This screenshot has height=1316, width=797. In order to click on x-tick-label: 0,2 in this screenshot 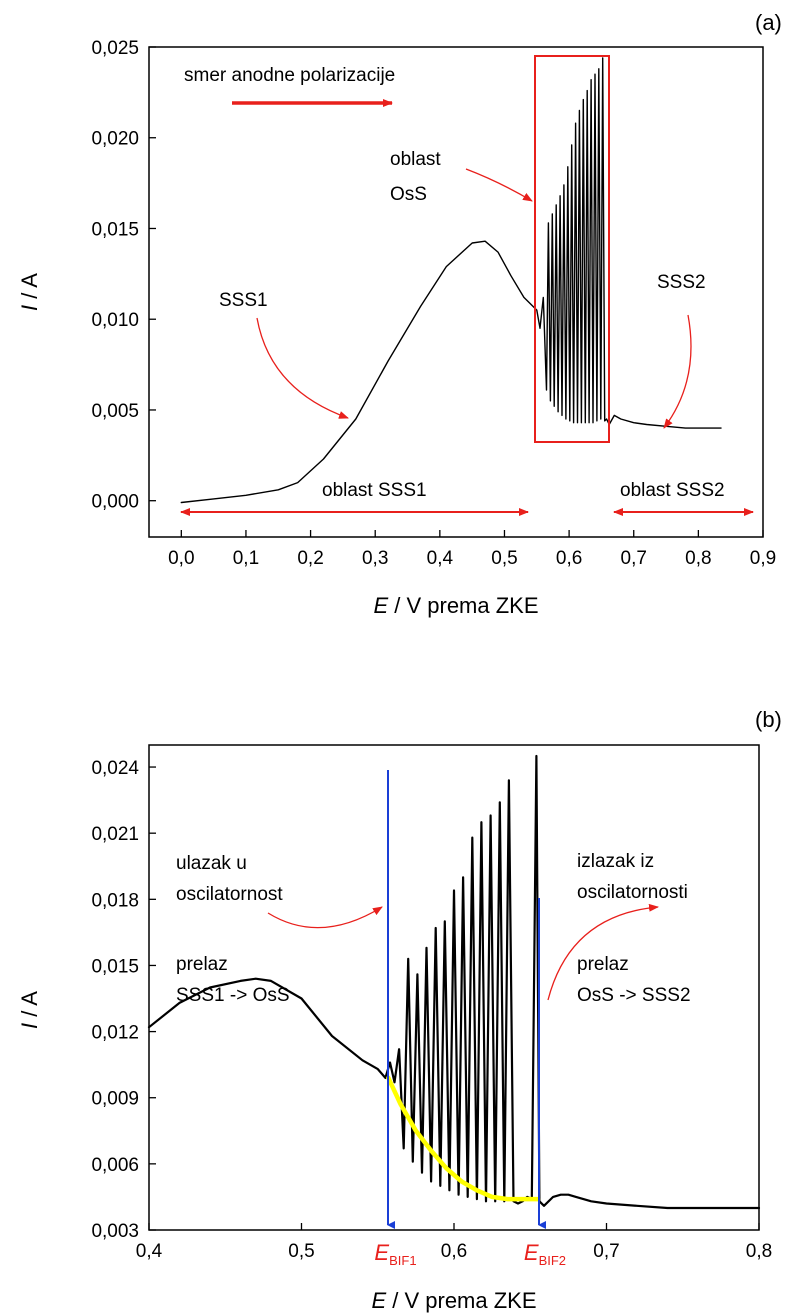, I will do `click(310, 558)`.